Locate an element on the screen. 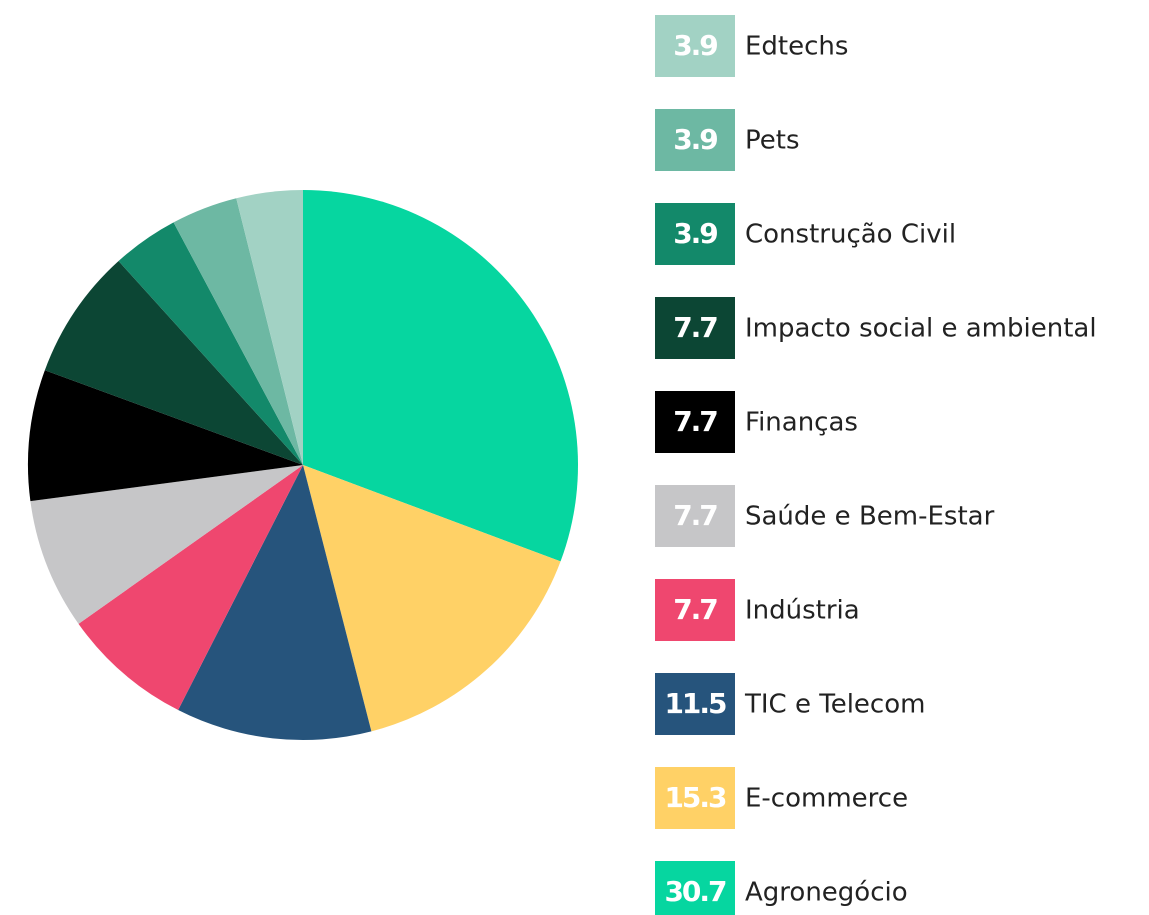 This screenshot has width=1149, height=915. legend-label: Saúde e Bem-Estar is located at coordinates (870, 517).